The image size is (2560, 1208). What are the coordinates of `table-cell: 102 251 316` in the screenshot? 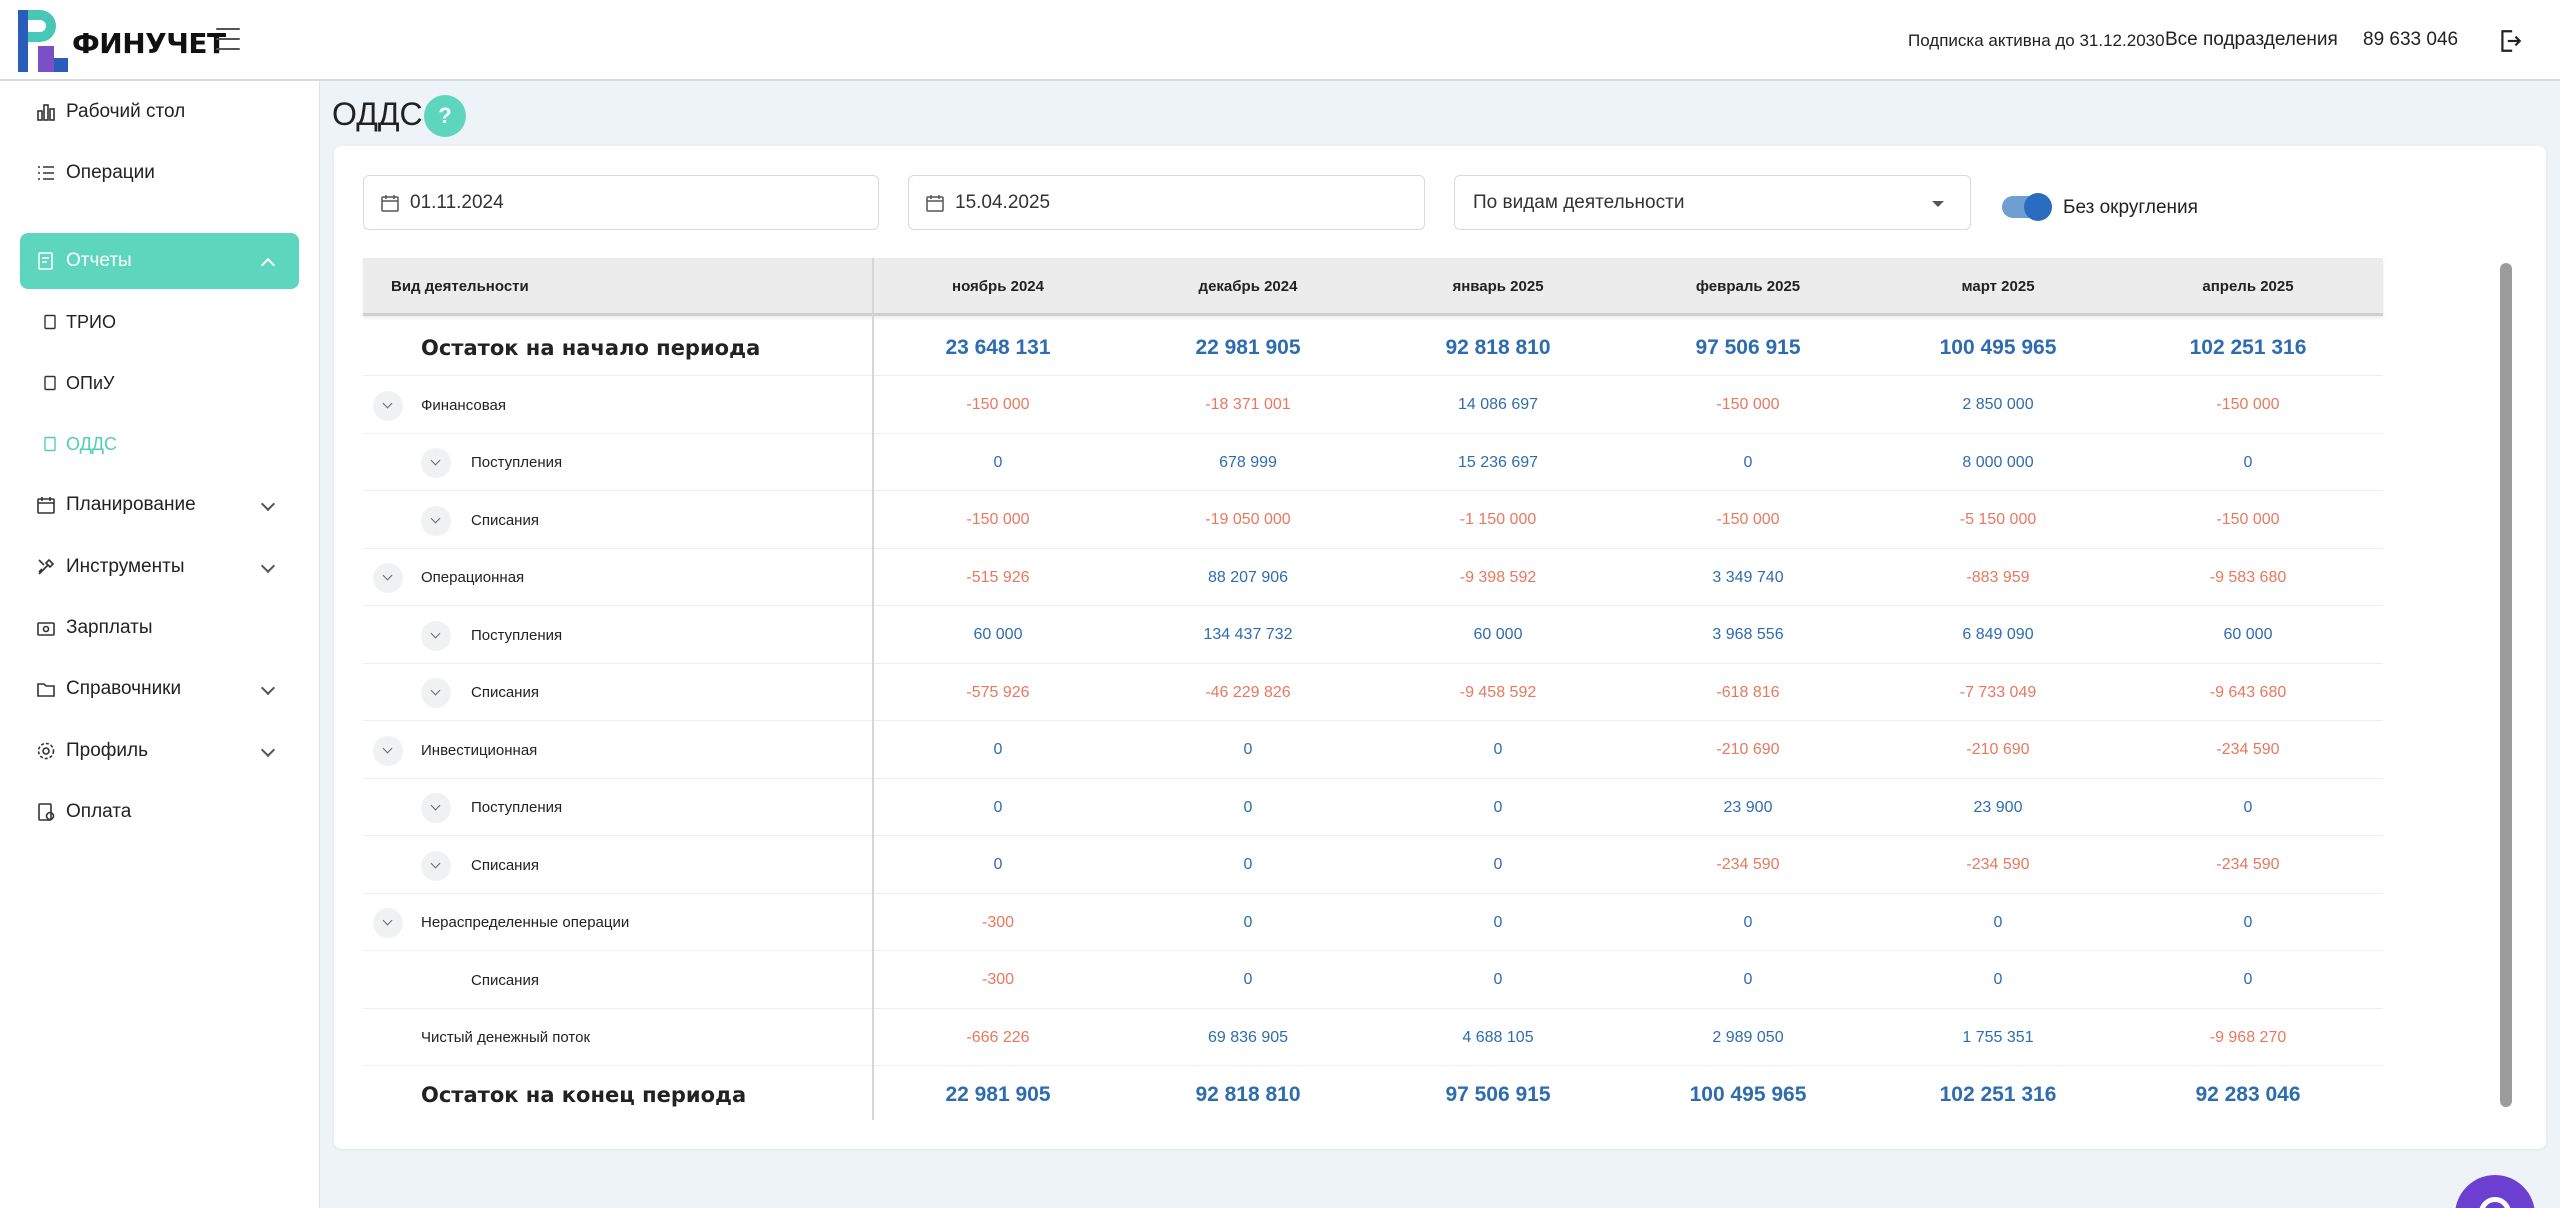 It's located at (2248, 347).